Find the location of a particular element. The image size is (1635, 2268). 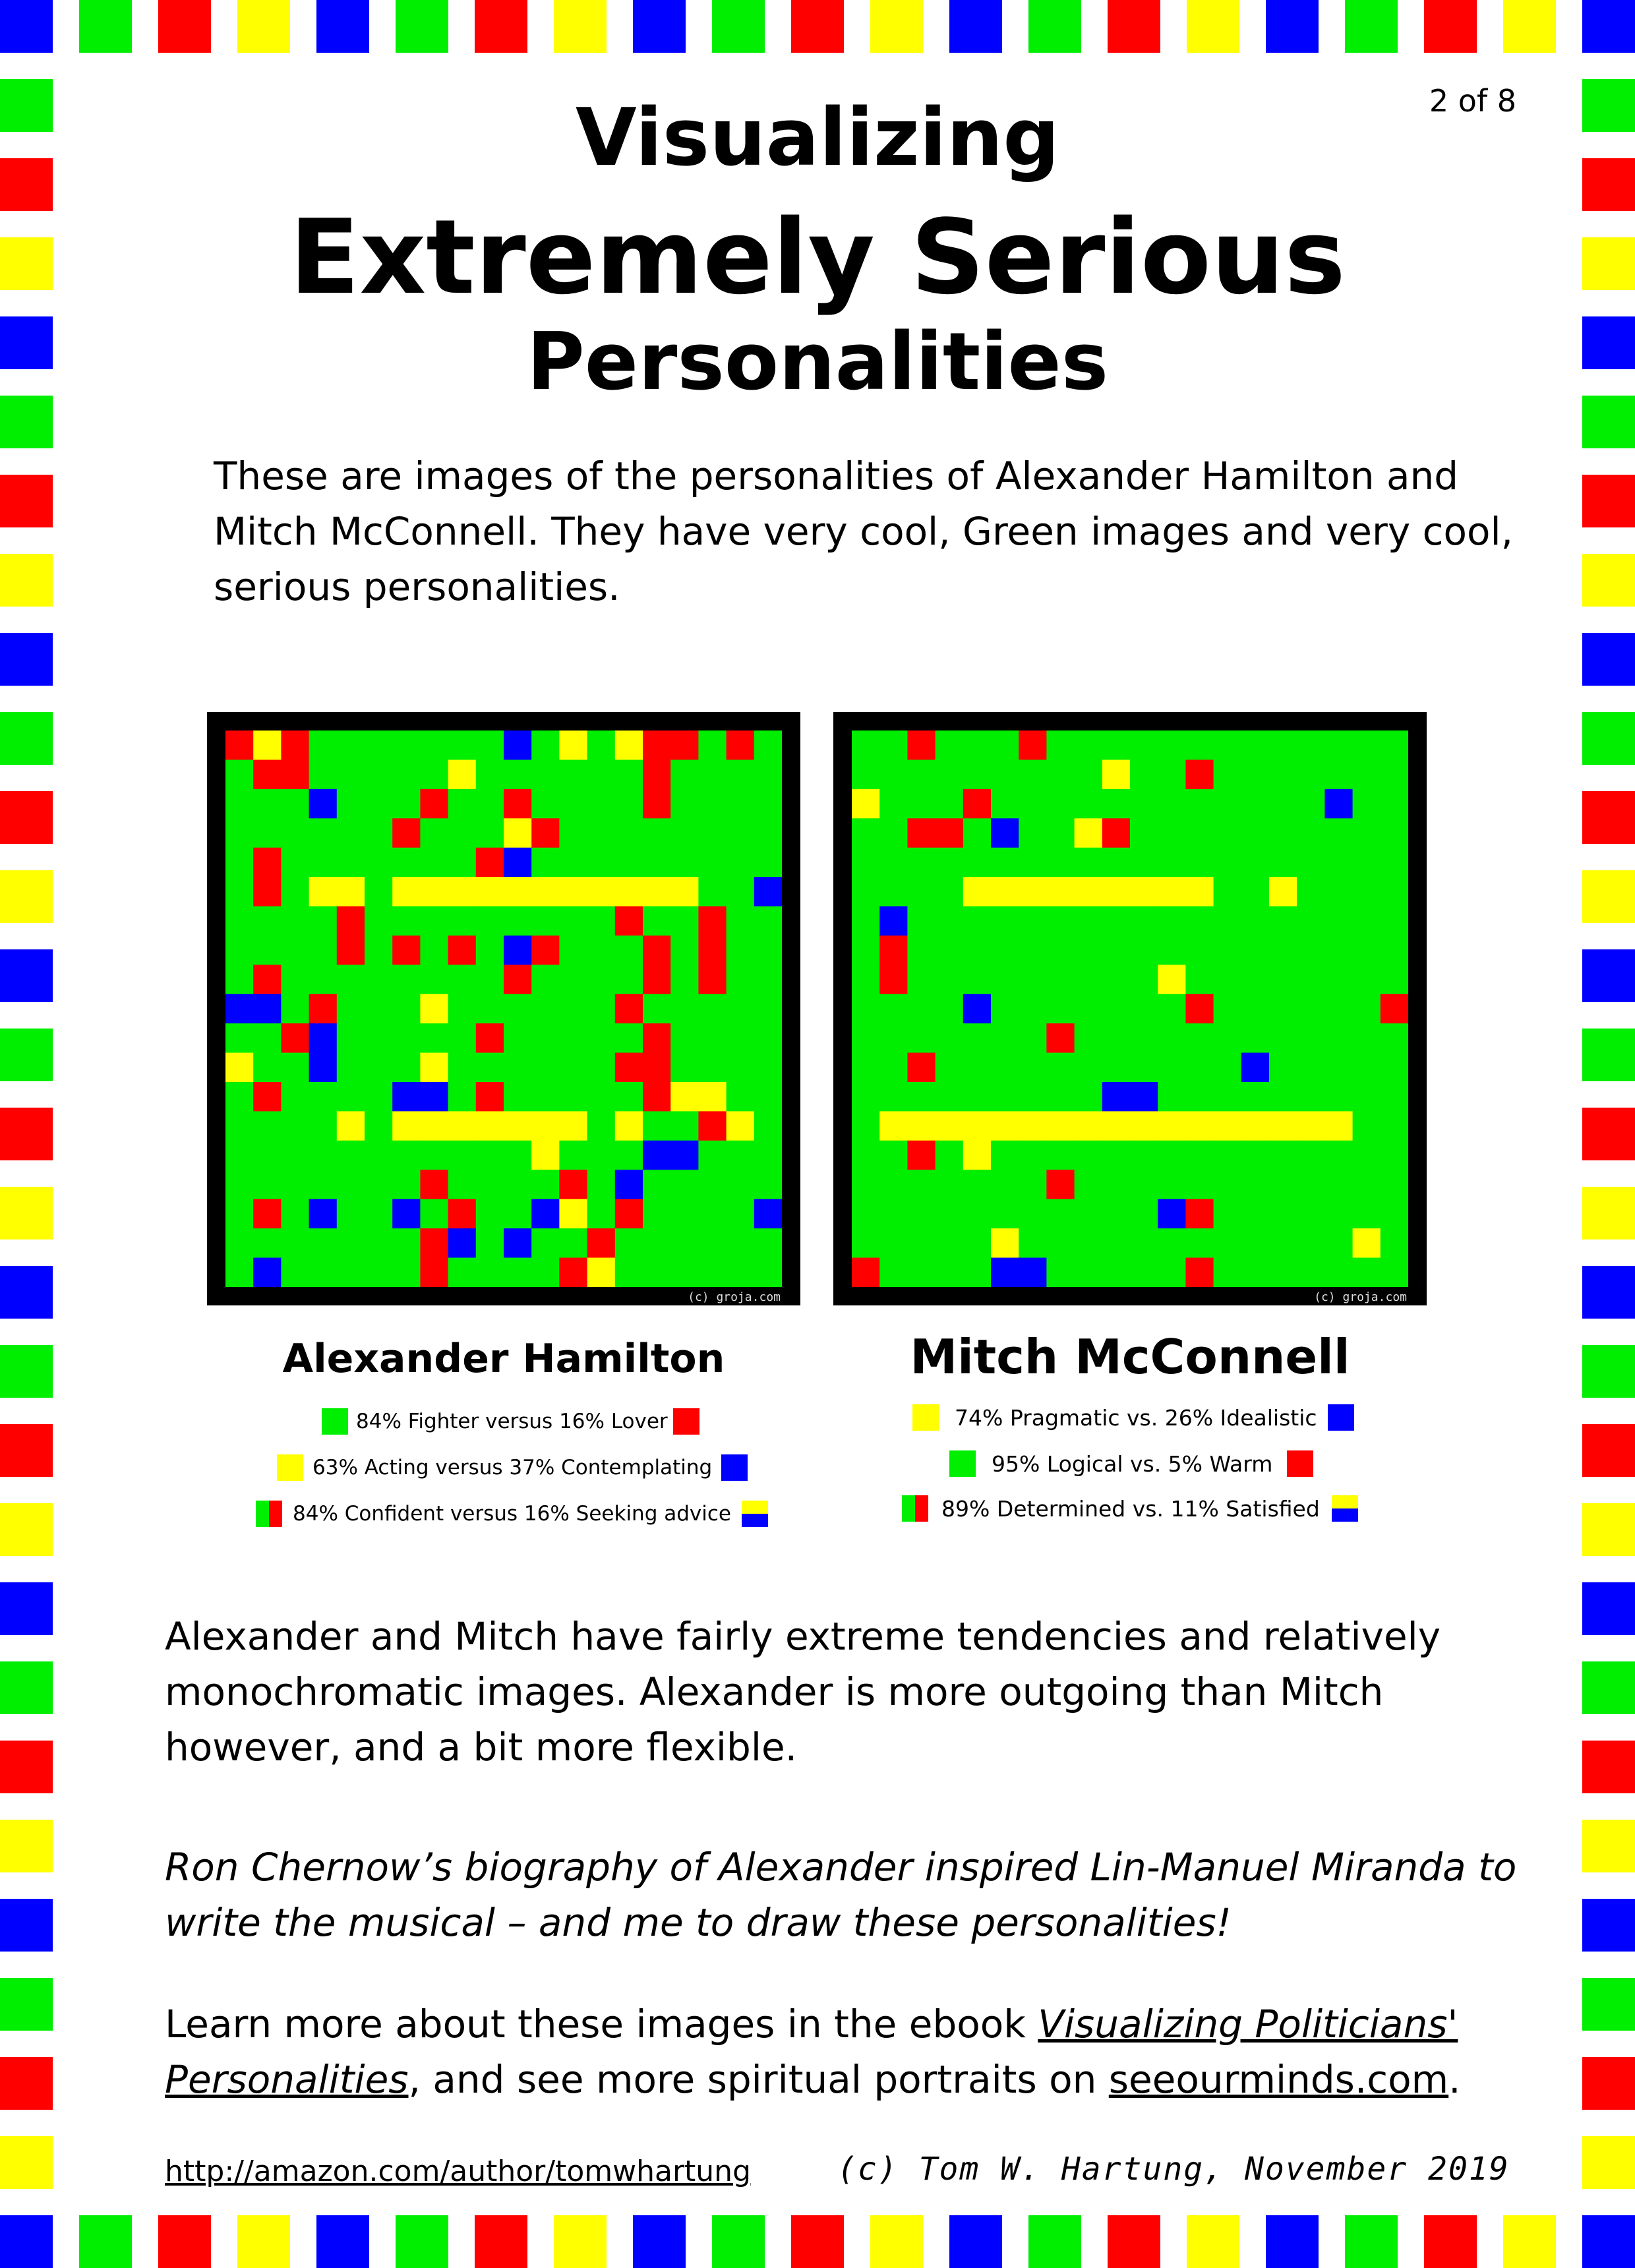

trait-text: 95% Logical vs. 5% Warm is located at coordinates (1132, 1463).